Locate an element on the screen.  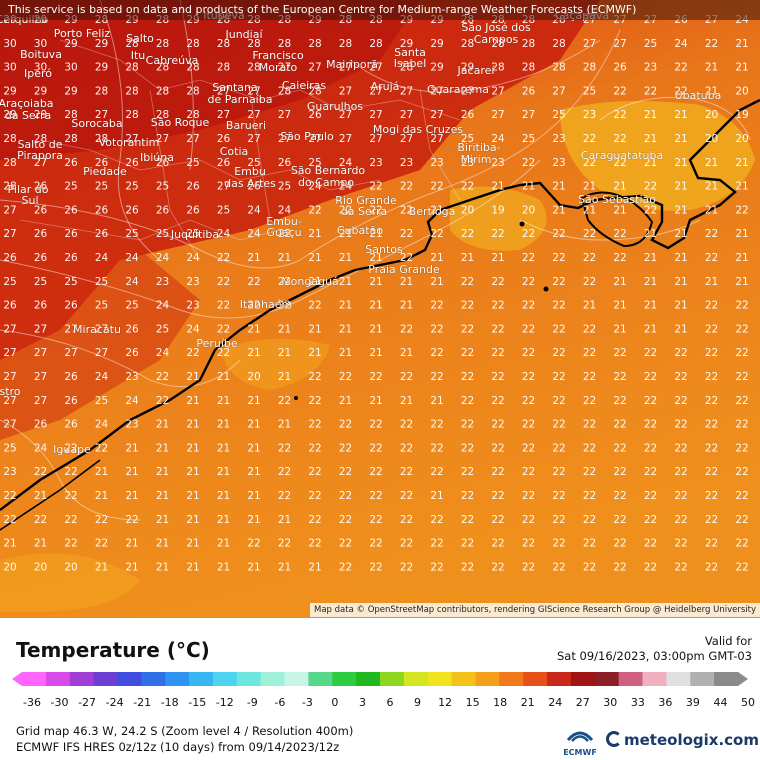
place-label: Mogi das Cruzes is located at coordinates (418, 129).